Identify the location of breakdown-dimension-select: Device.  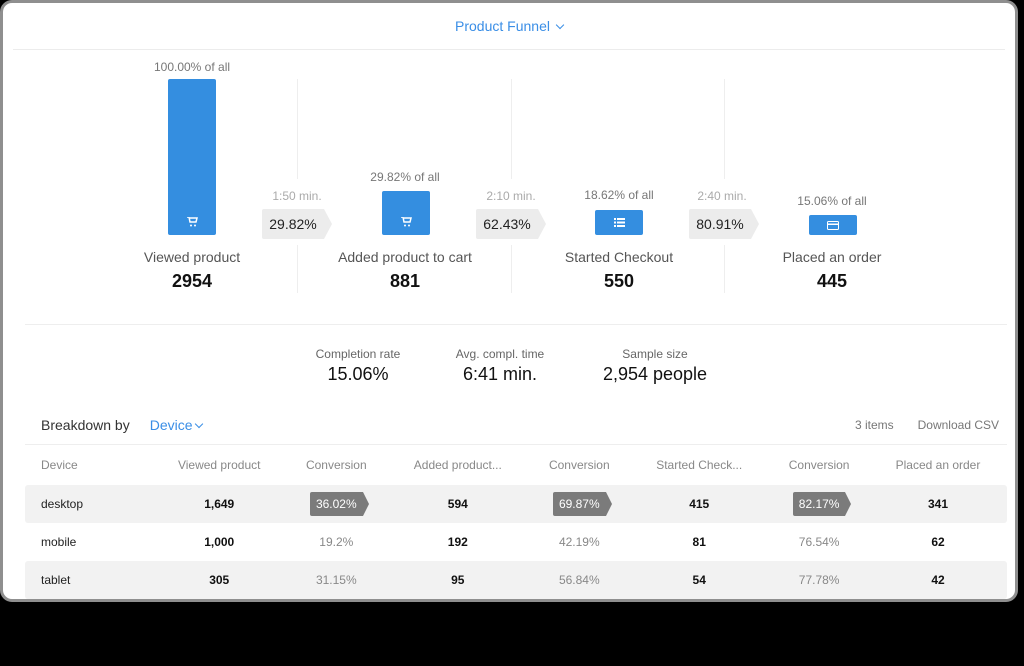
(176, 425).